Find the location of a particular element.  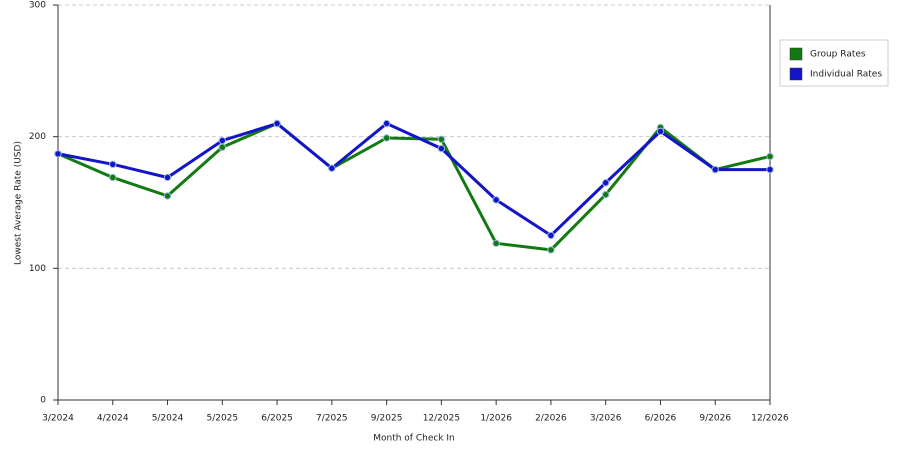

y-tick-label: 200 is located at coordinates (37, 137).